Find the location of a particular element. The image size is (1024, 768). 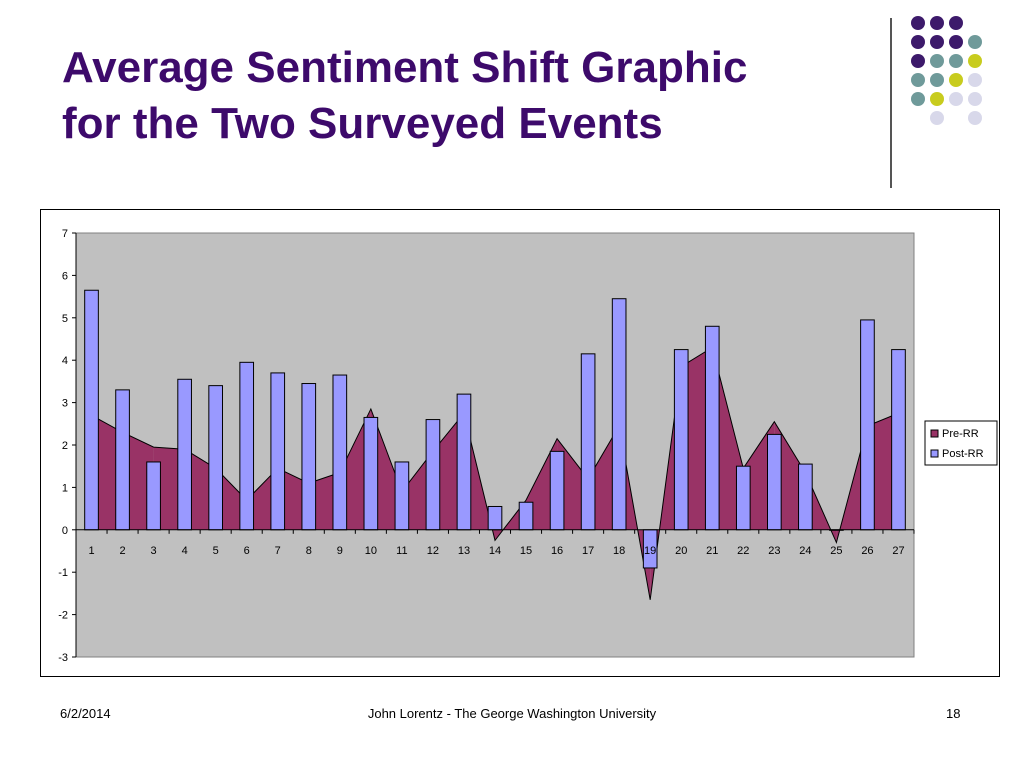

x-tick-label: 6 is located at coordinates (247, 551).